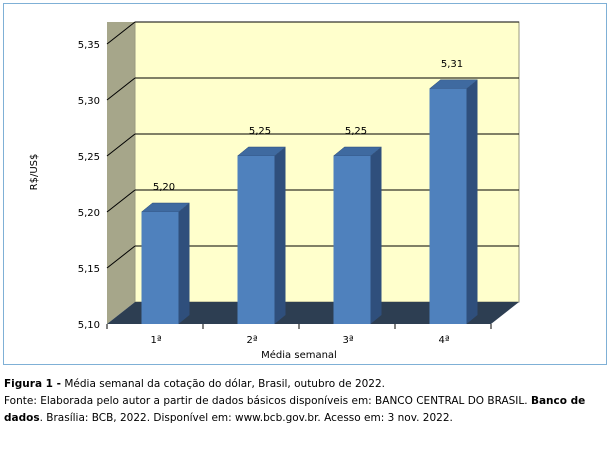 The width and height of the screenshot is (613, 456). Describe the element at coordinates (89, 45) in the screenshot. I see `y-tick-label: 5,35` at that location.